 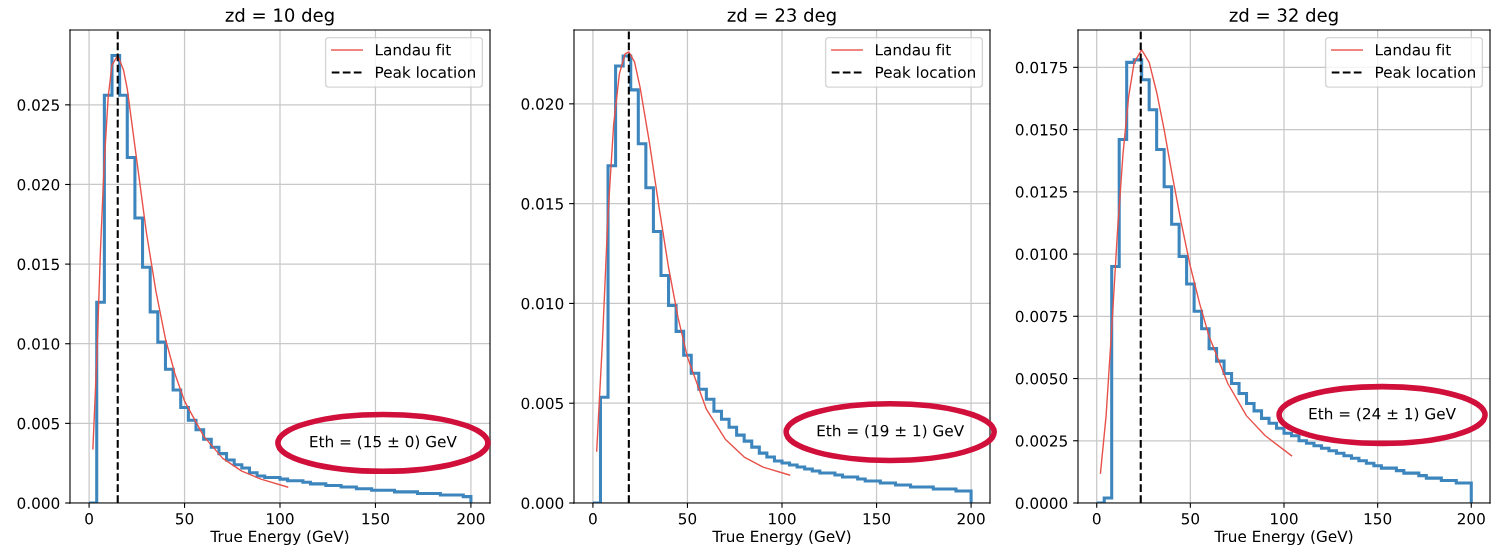 I want to click on annotation: Eth = (24 ± 1) GeV, so click(x=1382, y=414).